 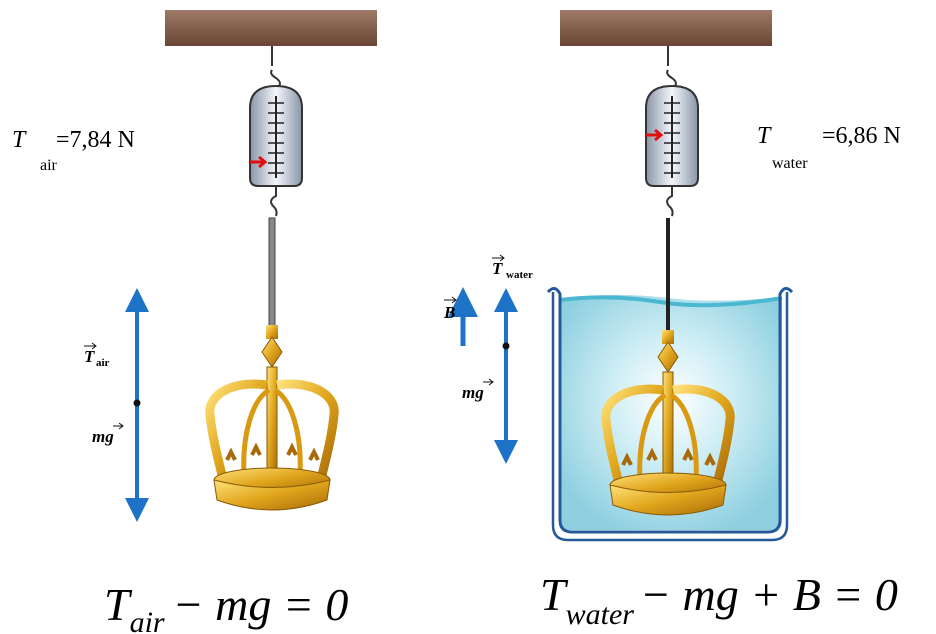 I want to click on reading: T, so click(x=19, y=140).